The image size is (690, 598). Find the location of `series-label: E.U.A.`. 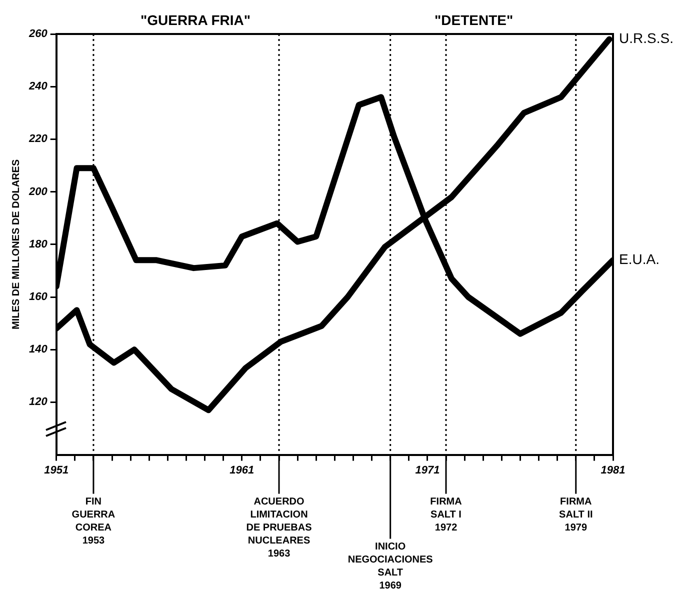

series-label: E.U.A. is located at coordinates (639, 259).